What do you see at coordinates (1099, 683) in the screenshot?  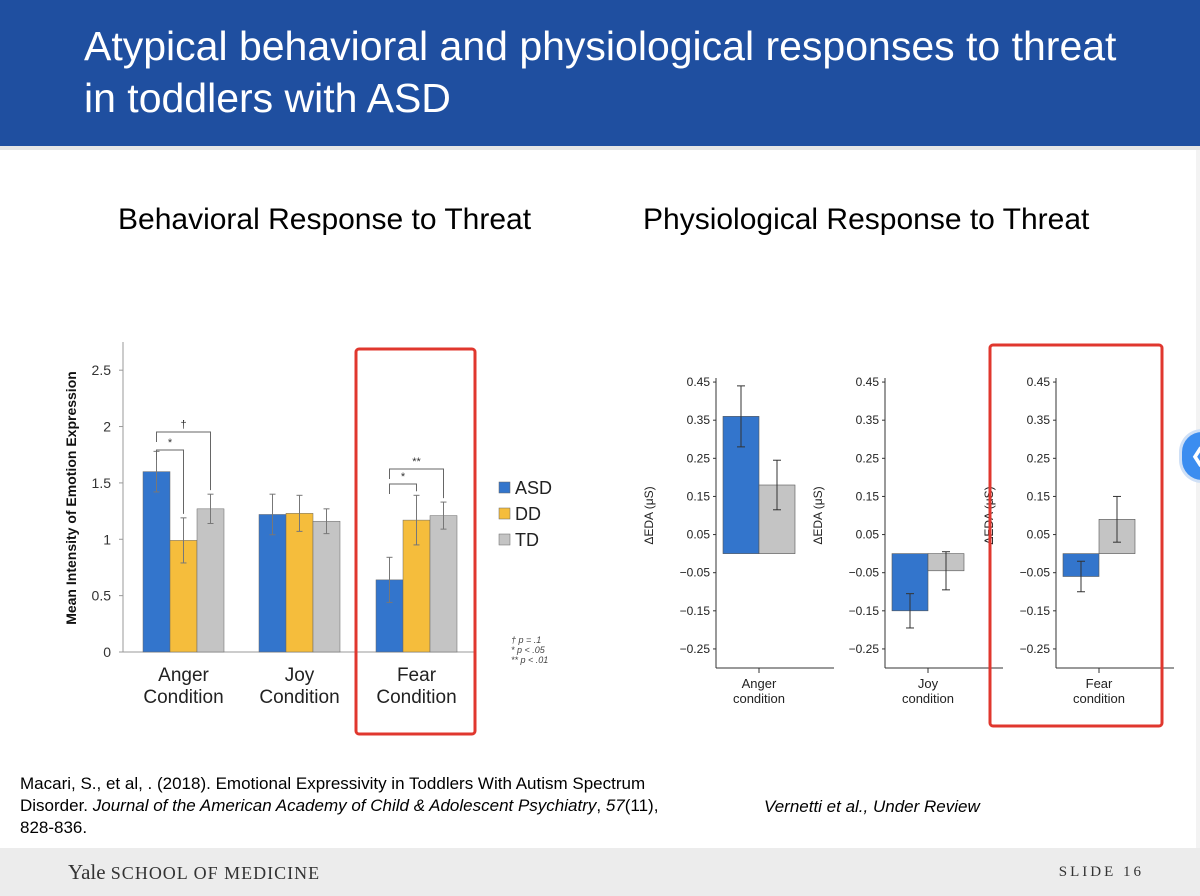 I see `panel-x-label: Fear` at bounding box center [1099, 683].